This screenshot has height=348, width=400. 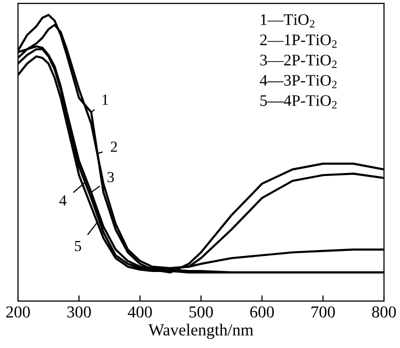 What do you see at coordinates (113, 147) in the screenshot?
I see `annotation: 2` at bounding box center [113, 147].